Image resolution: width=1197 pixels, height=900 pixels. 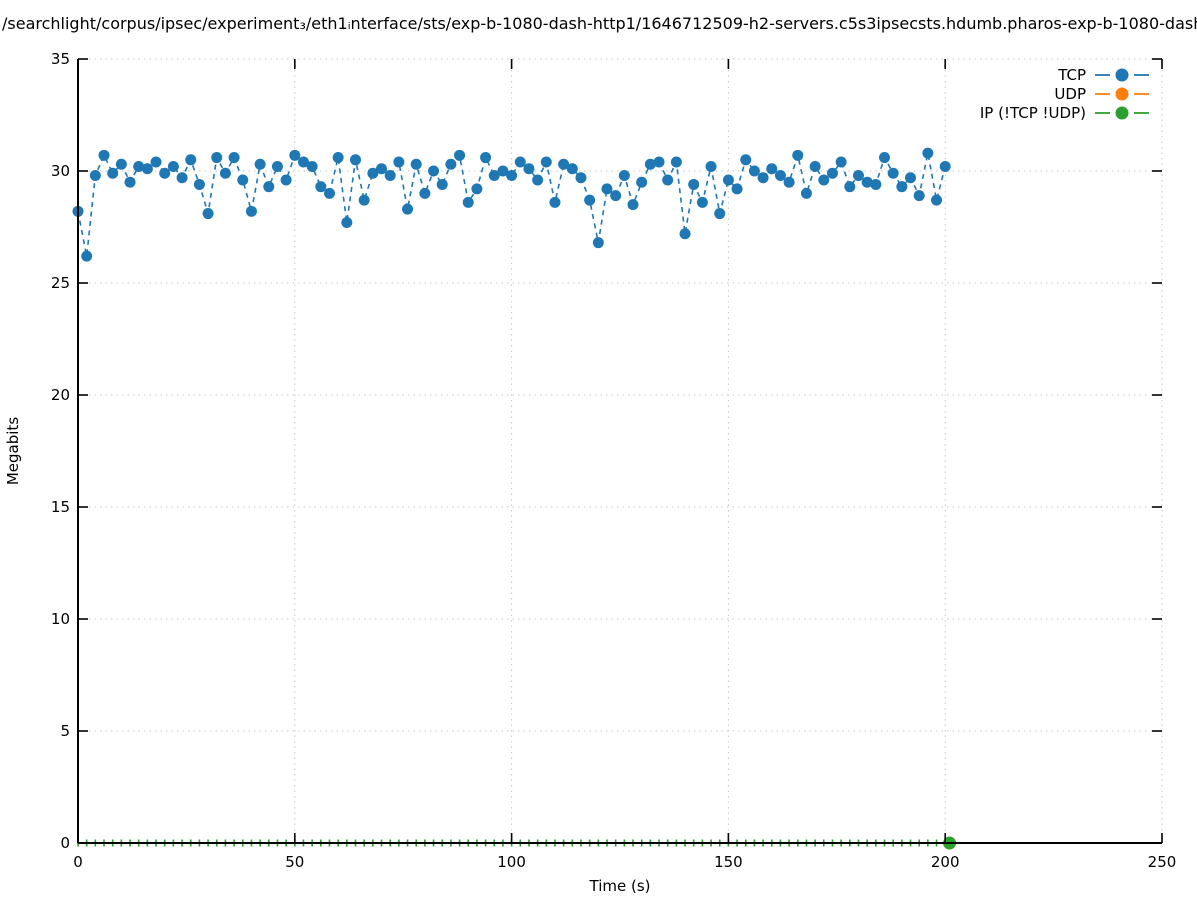 What do you see at coordinates (1101, 94) in the screenshot?
I see `legend-item-udp: UDP` at bounding box center [1101, 94].